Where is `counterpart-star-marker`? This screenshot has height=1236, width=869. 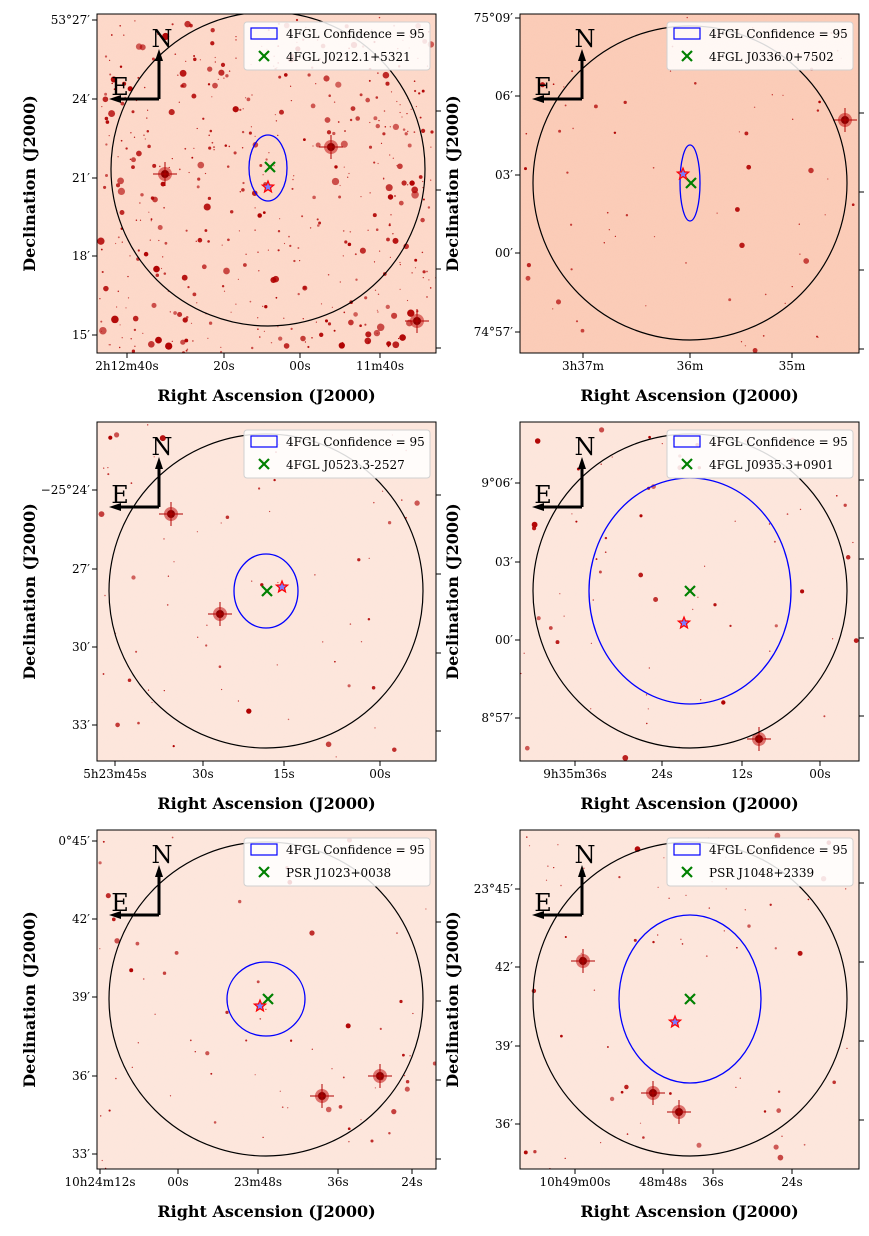
counterpart-star-marker is located at coordinates (684, 622).